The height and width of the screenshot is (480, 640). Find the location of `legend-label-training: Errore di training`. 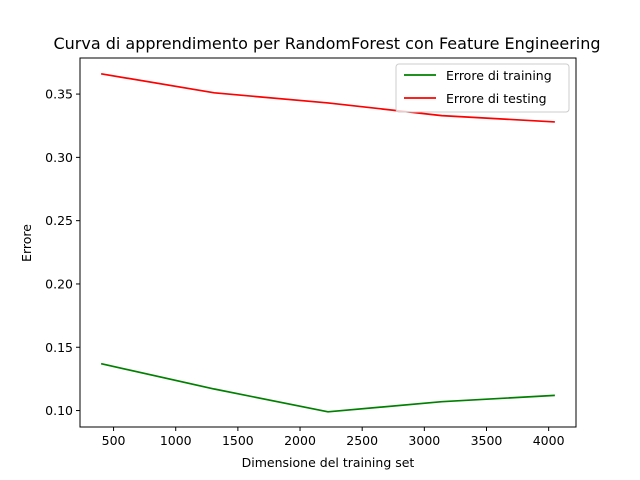

legend-label-training: Errore di training is located at coordinates (499, 75).